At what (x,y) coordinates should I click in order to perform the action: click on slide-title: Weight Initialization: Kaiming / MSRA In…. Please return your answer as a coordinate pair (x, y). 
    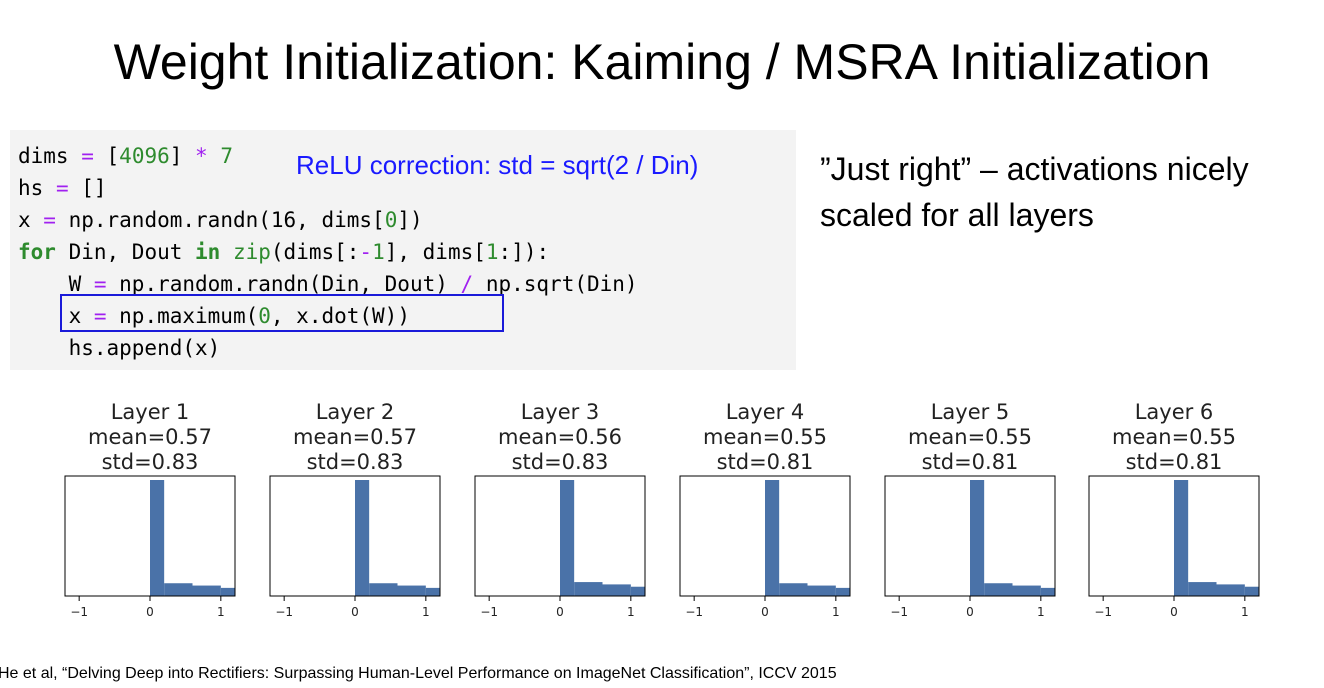
    Looking at the image, I should click on (662, 62).